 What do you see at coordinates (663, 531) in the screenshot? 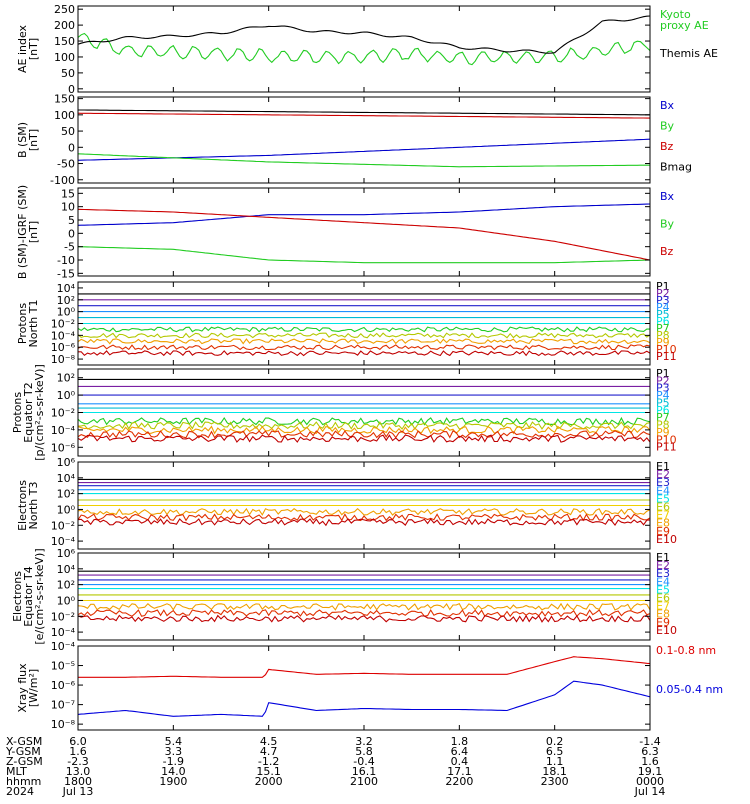
I see `legend-entry: E9` at bounding box center [663, 531].